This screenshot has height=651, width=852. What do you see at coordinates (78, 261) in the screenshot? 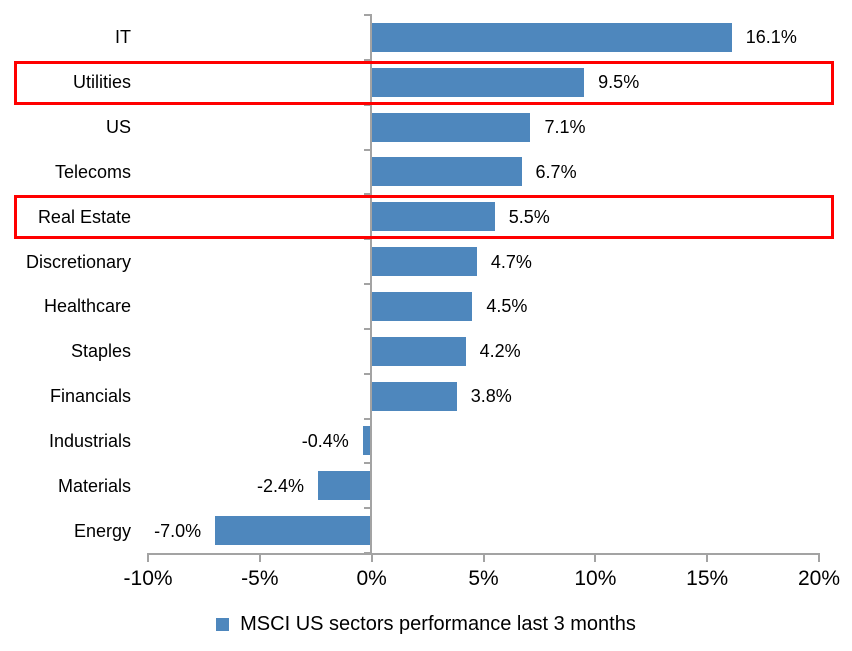
I see `category-label: Discretionary` at bounding box center [78, 261].